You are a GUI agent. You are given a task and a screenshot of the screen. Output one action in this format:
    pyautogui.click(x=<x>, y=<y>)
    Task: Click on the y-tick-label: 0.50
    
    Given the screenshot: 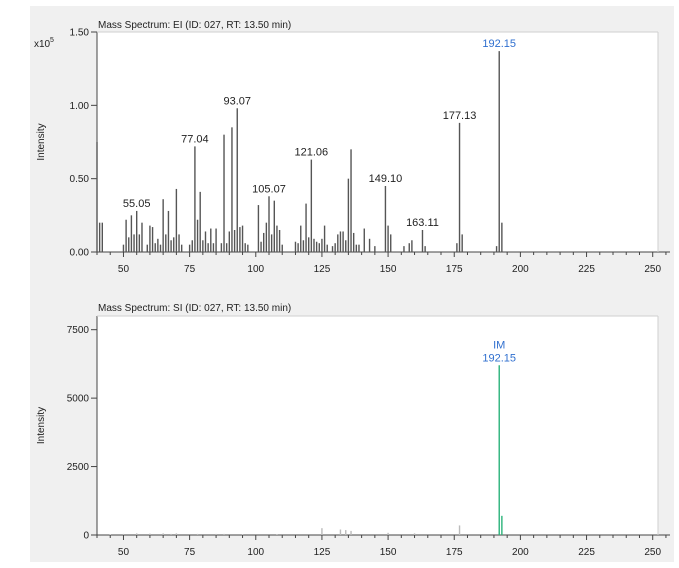 What is the action you would take?
    pyautogui.click(x=80, y=179)
    